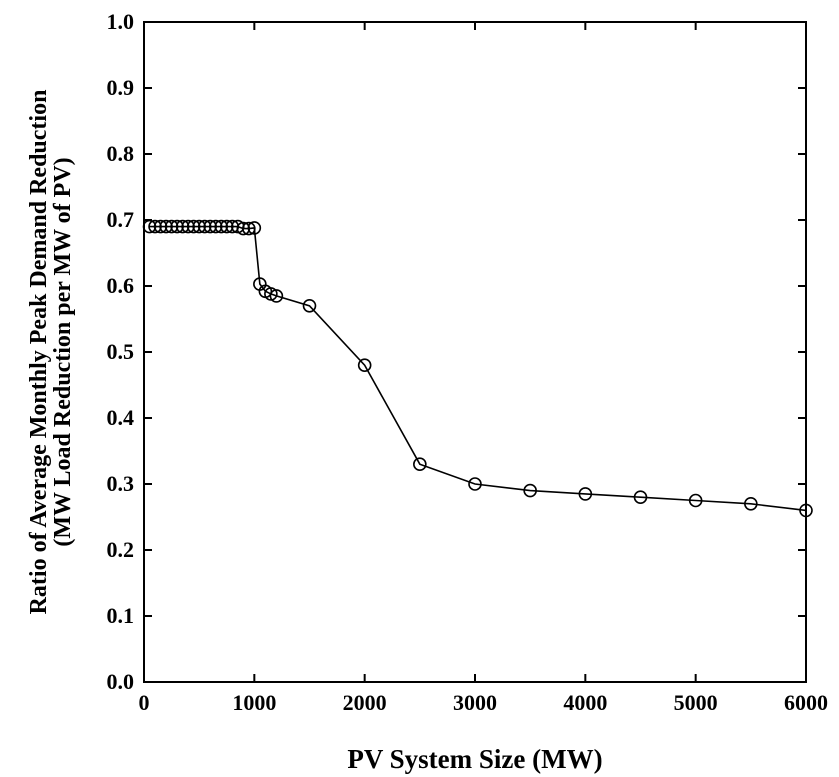 This screenshot has width=839, height=777. What do you see at coordinates (121, 21) in the screenshot?
I see `y-tick-label: 1.0` at bounding box center [121, 21].